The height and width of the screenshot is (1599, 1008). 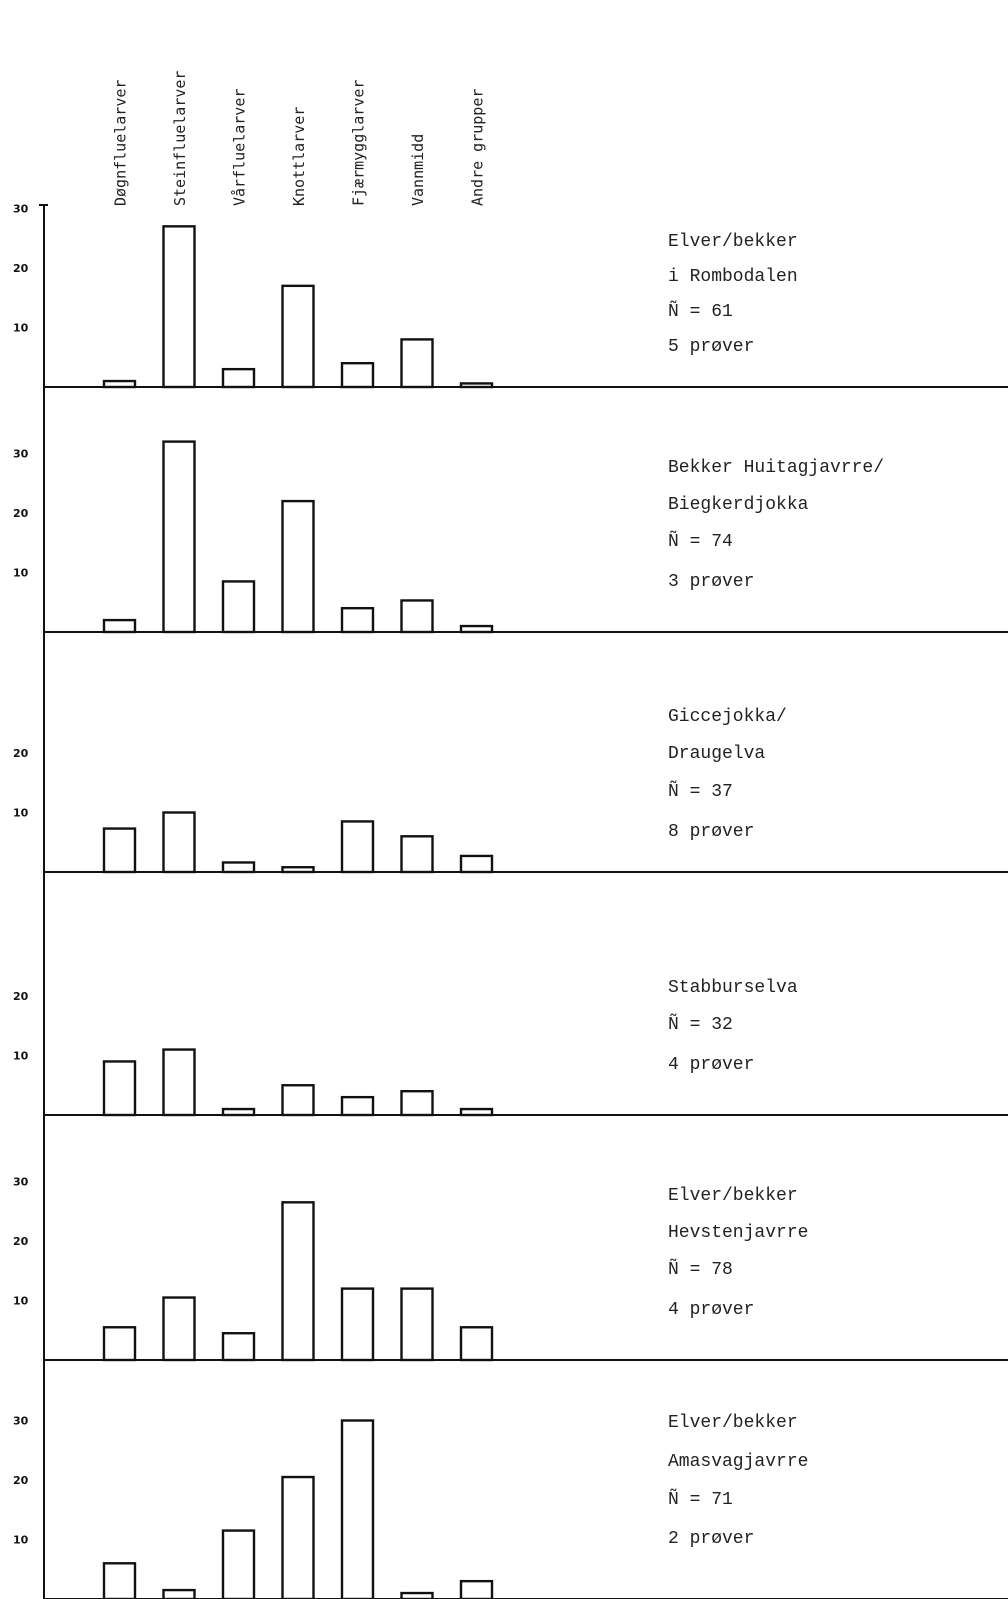 I want to click on category-label: Vannmidd, so click(x=418, y=170).